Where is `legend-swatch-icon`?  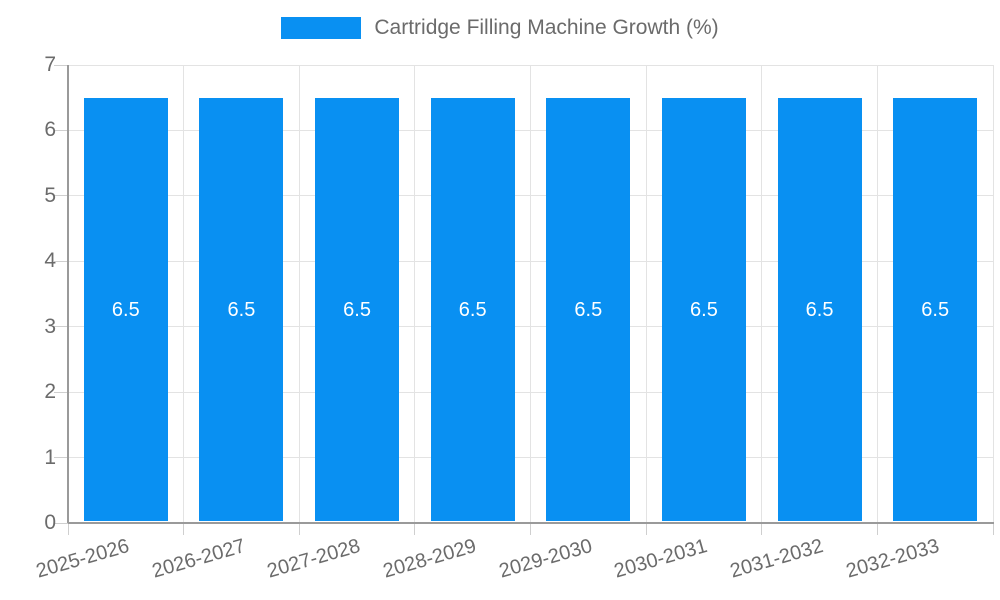
legend-swatch-icon is located at coordinates (321, 28).